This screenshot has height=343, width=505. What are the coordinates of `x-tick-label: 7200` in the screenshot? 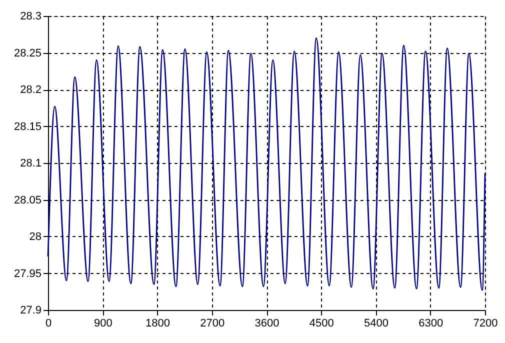 It's located at (485, 324).